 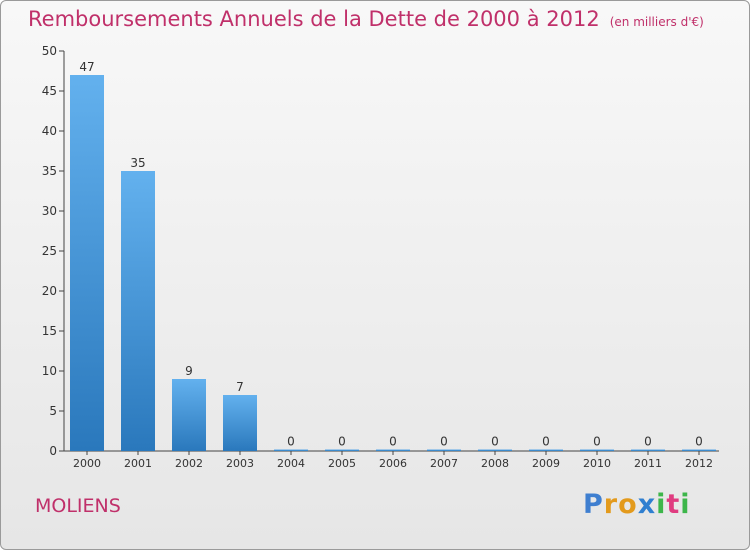 I want to click on y-tick-label: 10, so click(x=49, y=371).